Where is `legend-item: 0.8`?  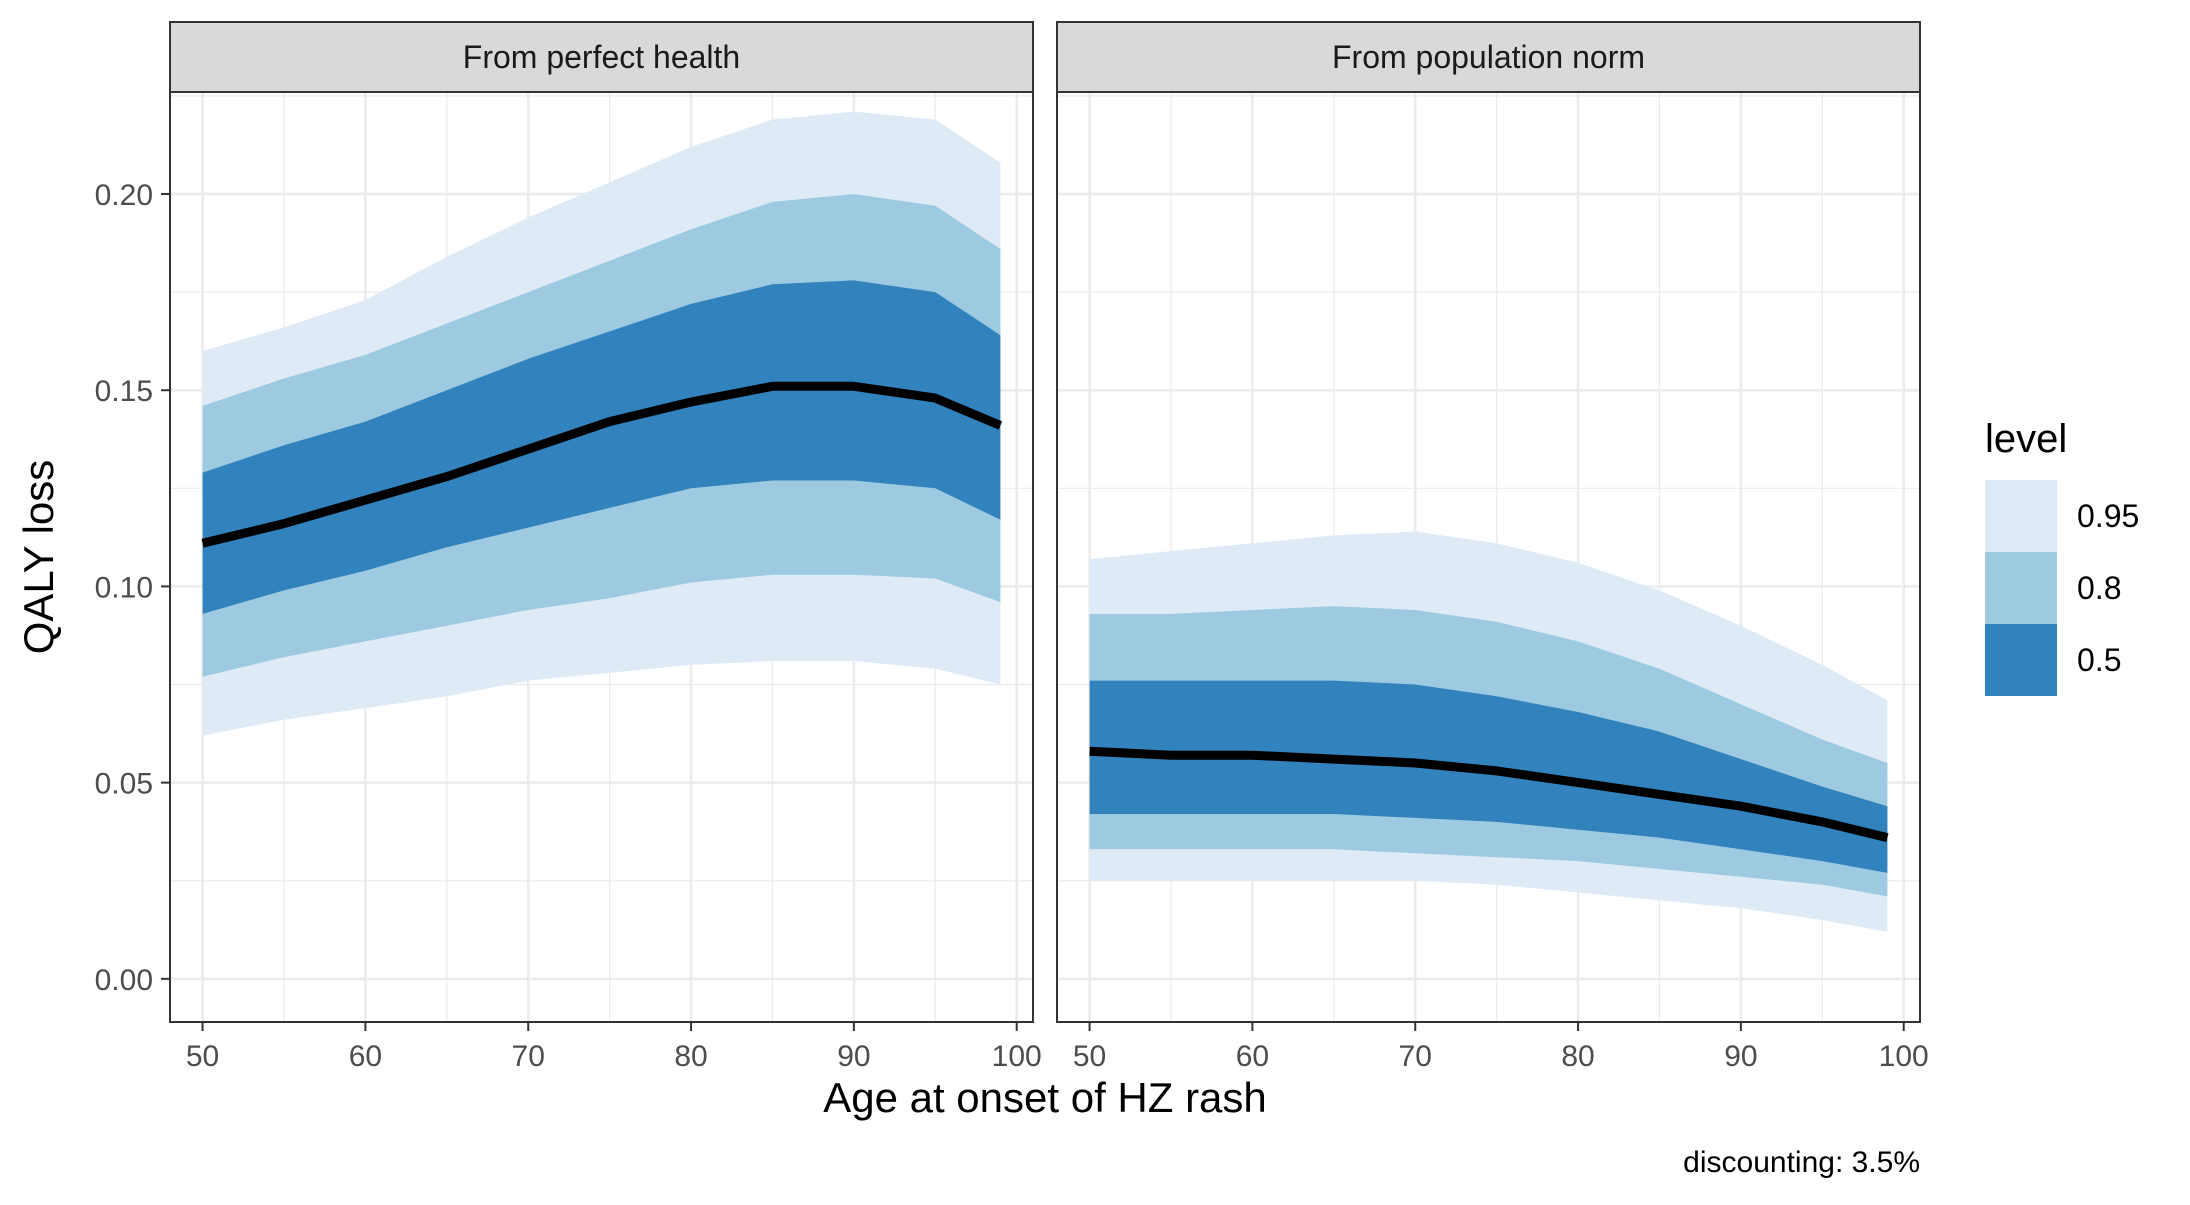
legend-item: 0.8 is located at coordinates (2053, 588).